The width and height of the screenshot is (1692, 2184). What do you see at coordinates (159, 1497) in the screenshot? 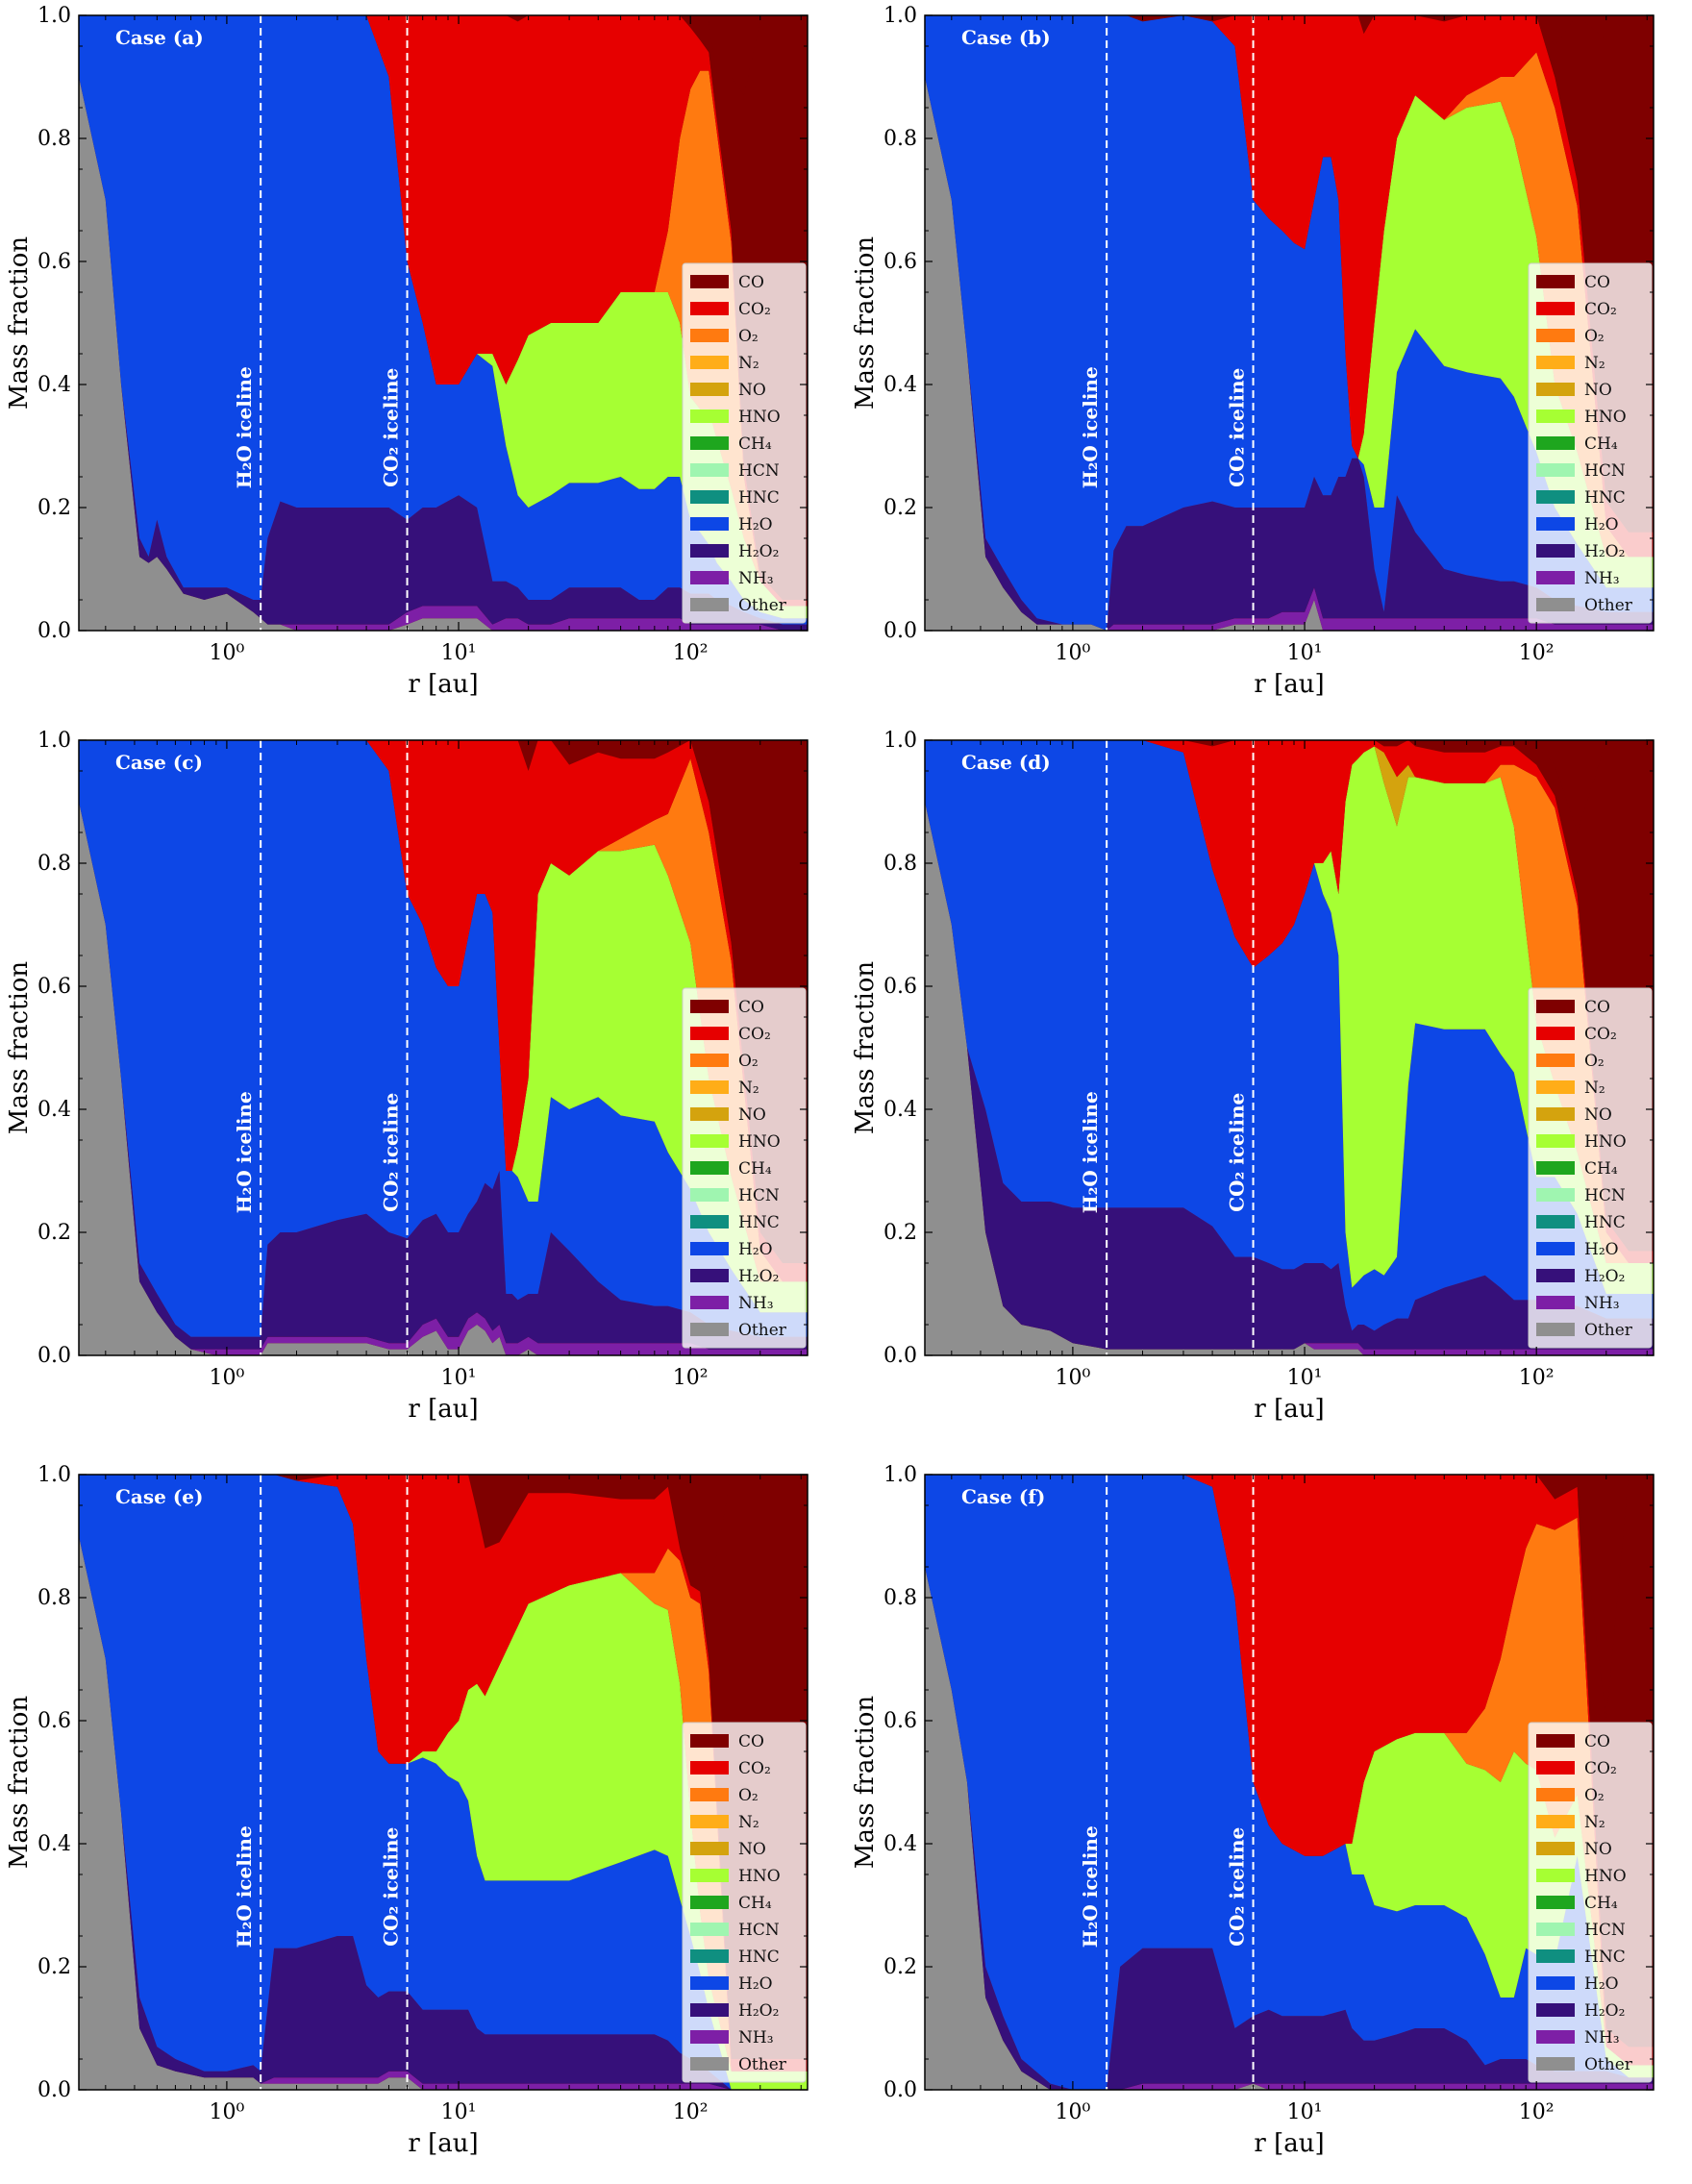
I see `case-label: Case (e)` at bounding box center [159, 1497].